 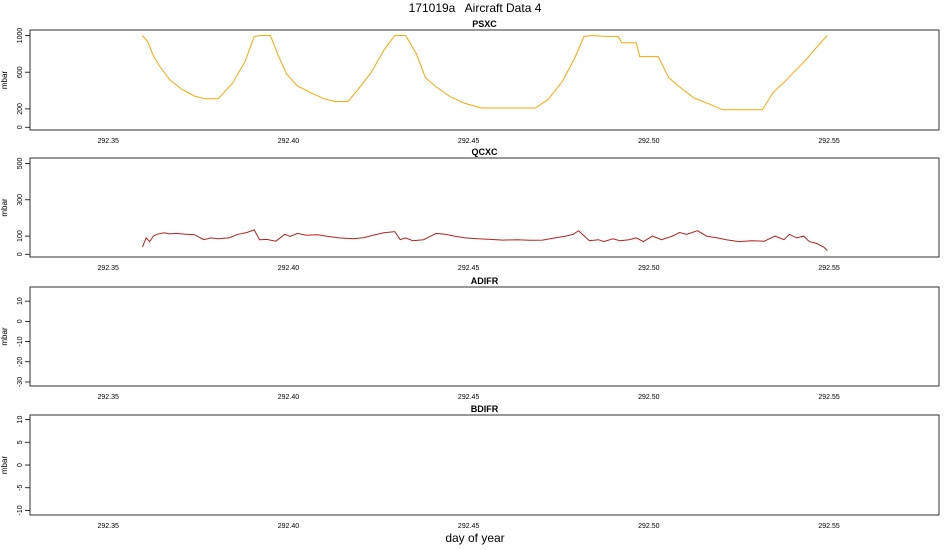 I want to click on panel-title: ADIFR, so click(x=485, y=281).